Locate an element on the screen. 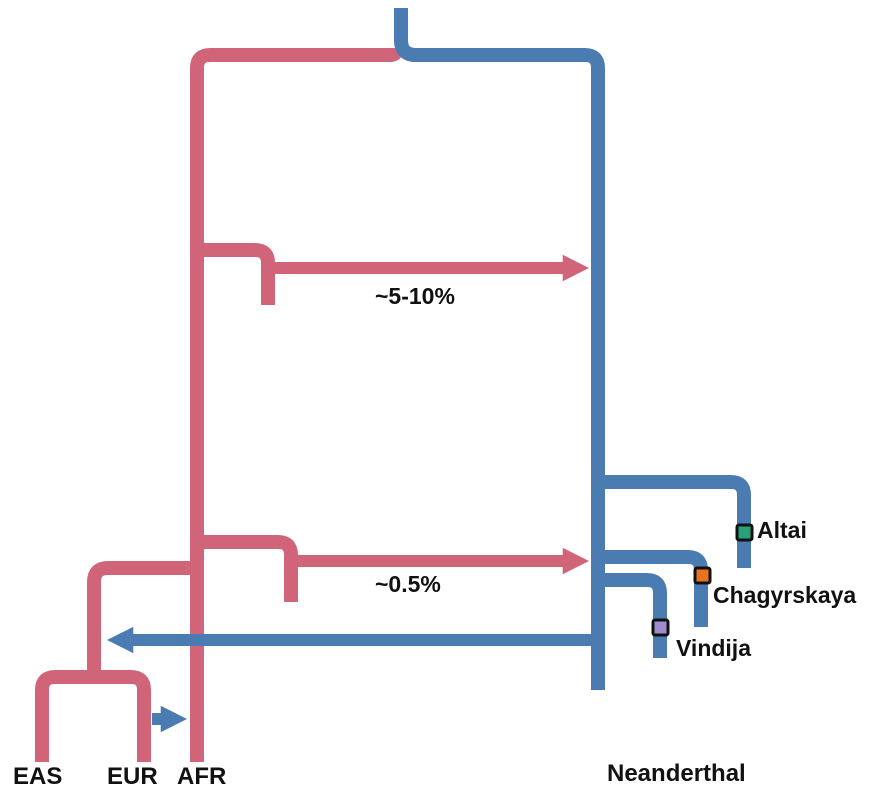  early-gene-flow-label: ~5-10% is located at coordinates (415, 296).